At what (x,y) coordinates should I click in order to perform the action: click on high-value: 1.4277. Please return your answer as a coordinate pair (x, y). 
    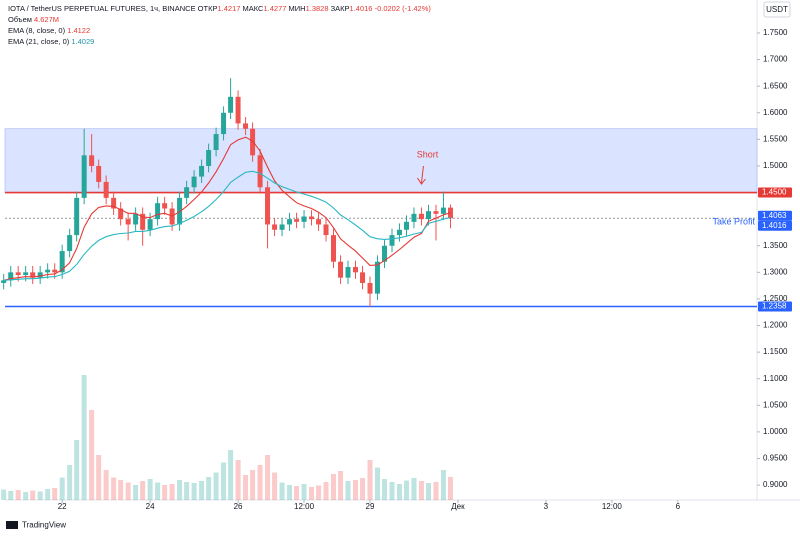
    Looking at the image, I should click on (275, 8).